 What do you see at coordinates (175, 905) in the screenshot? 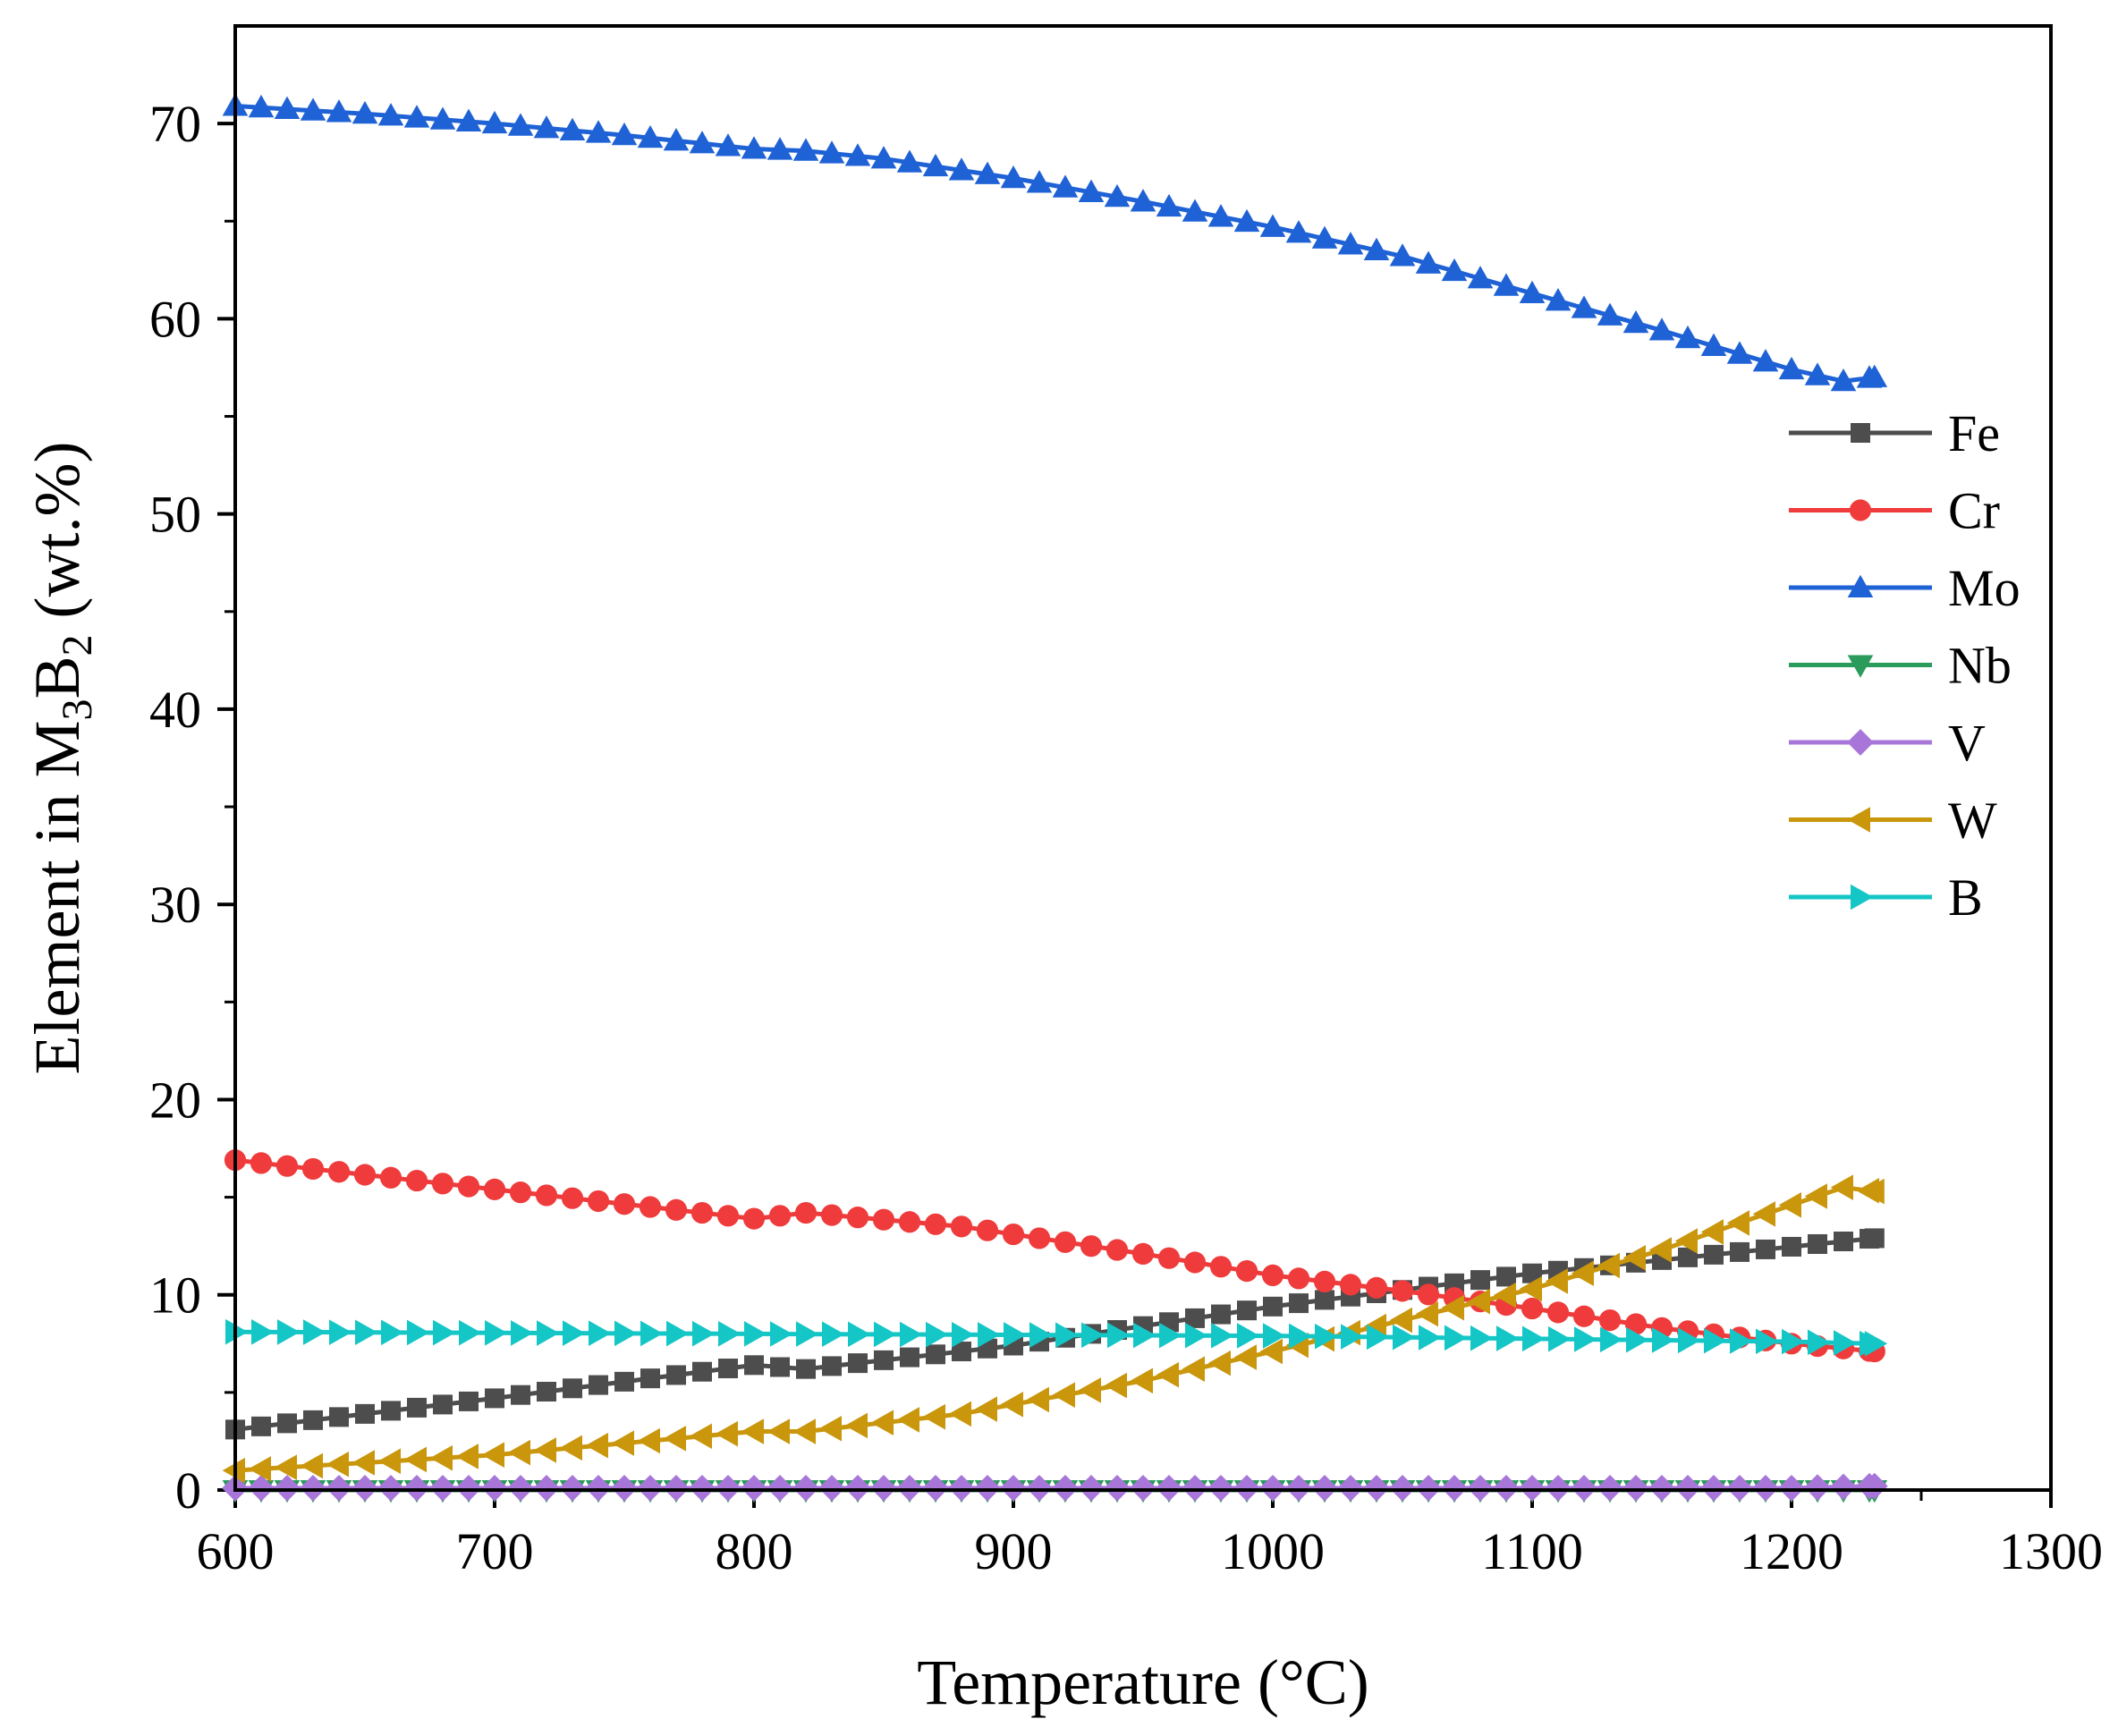
I see `y-tick-label: 30` at bounding box center [175, 905].